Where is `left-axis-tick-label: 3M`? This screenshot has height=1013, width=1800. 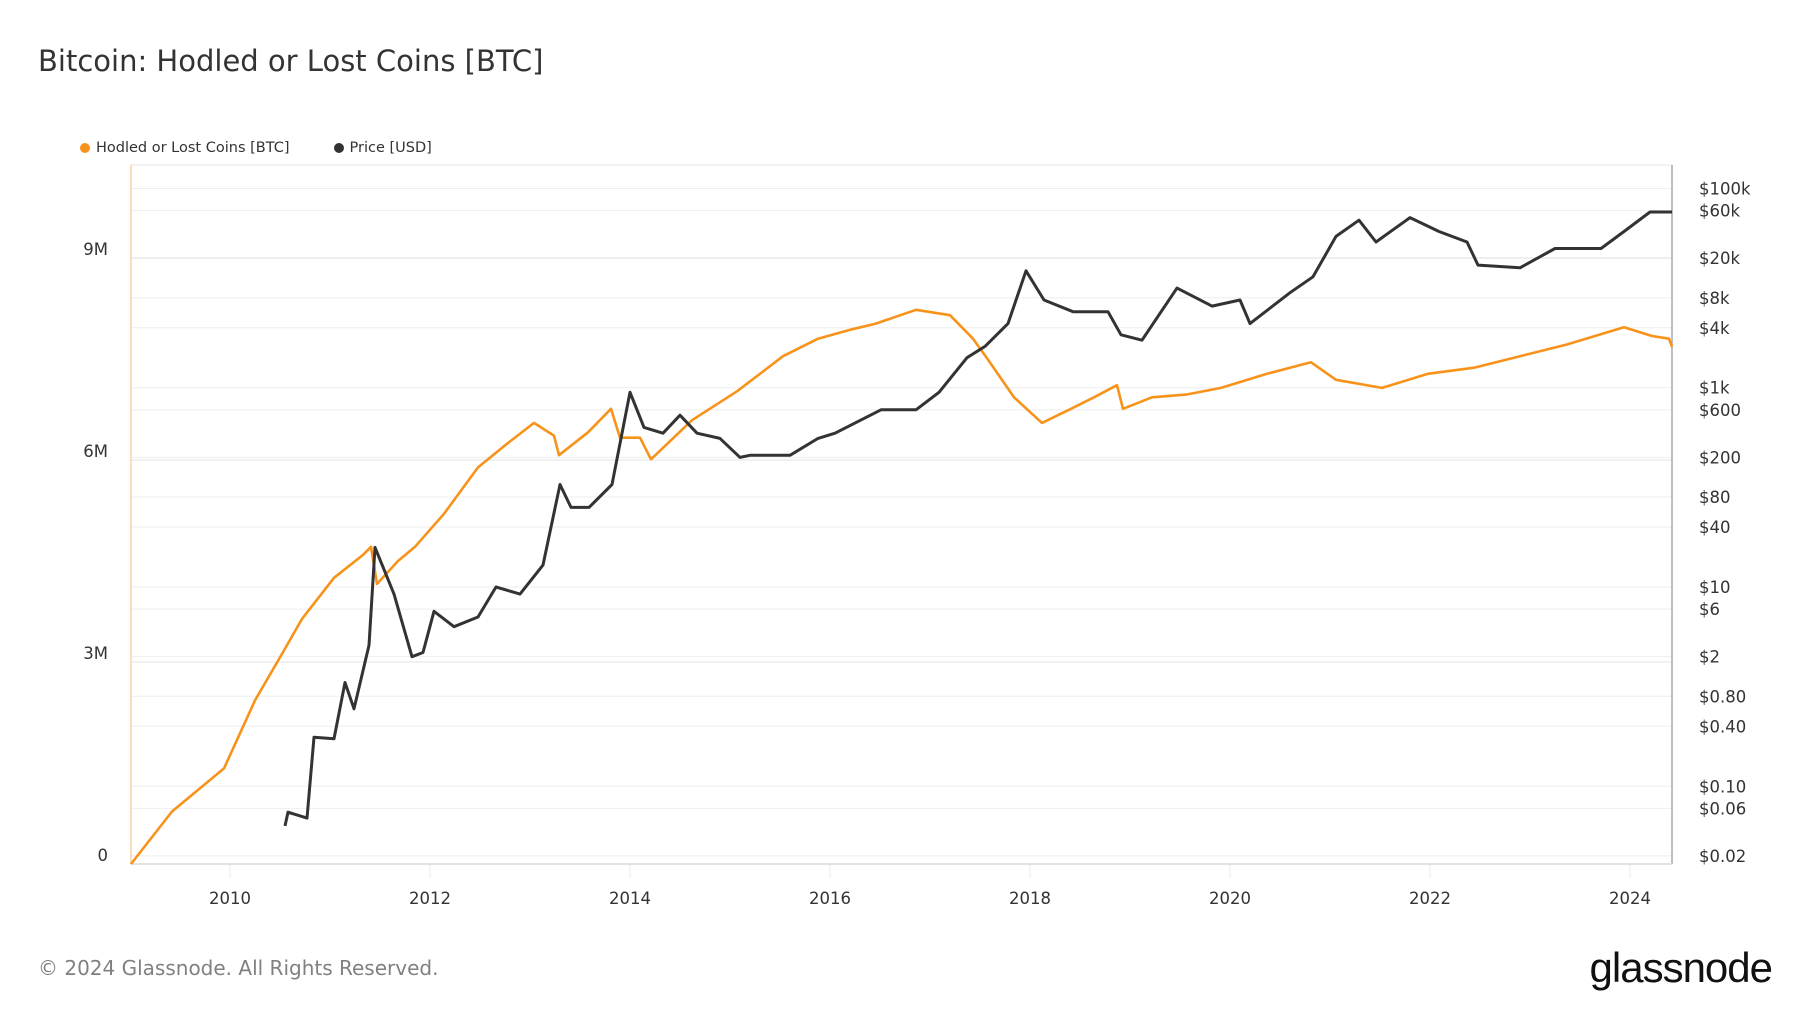
left-axis-tick-label: 3M is located at coordinates (95, 653).